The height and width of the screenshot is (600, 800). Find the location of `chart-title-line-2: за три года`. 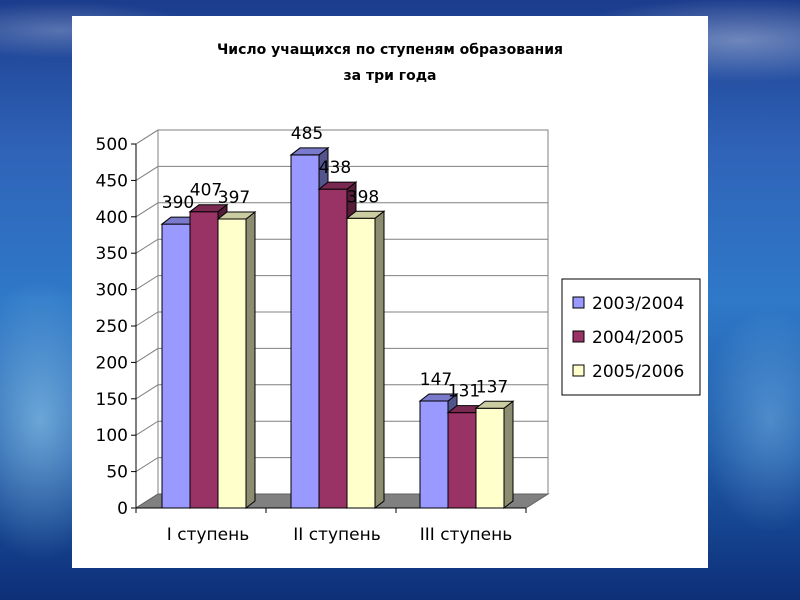

chart-title-line-2: за три года is located at coordinates (390, 76).